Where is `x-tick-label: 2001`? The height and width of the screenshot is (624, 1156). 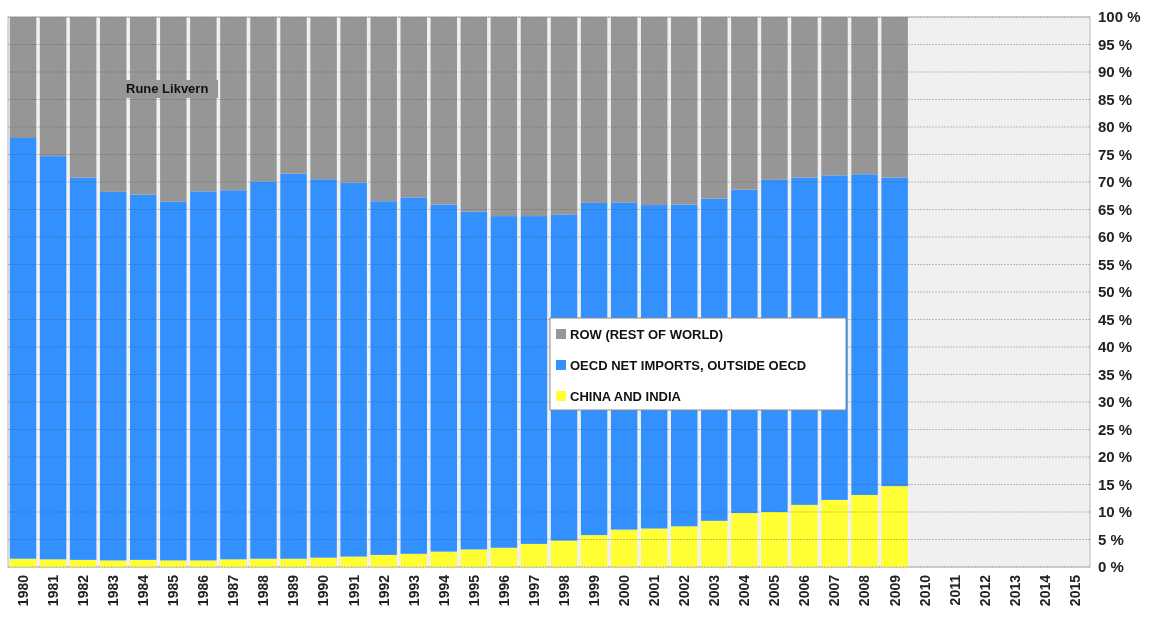 x-tick-label: 2001 is located at coordinates (654, 590).